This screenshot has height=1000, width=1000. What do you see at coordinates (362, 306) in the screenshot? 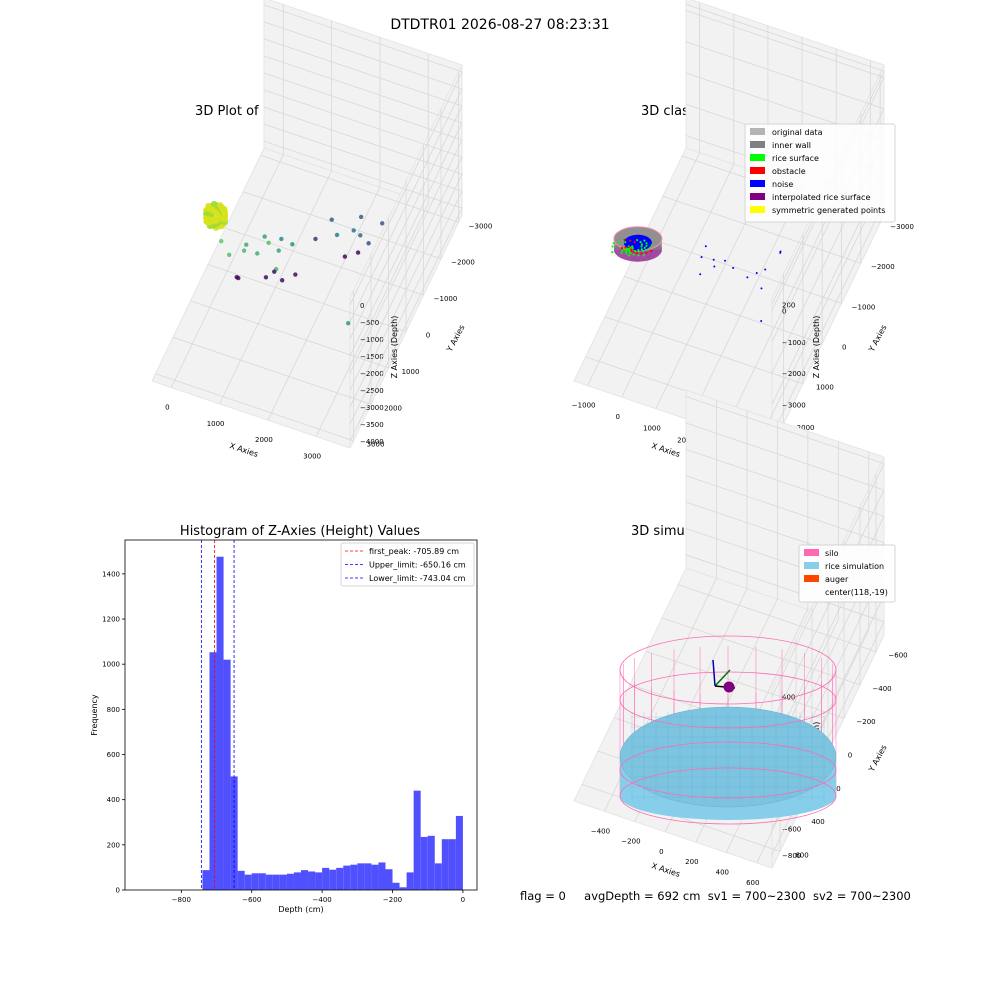
I see `plot1-ztick: 0` at bounding box center [362, 306].